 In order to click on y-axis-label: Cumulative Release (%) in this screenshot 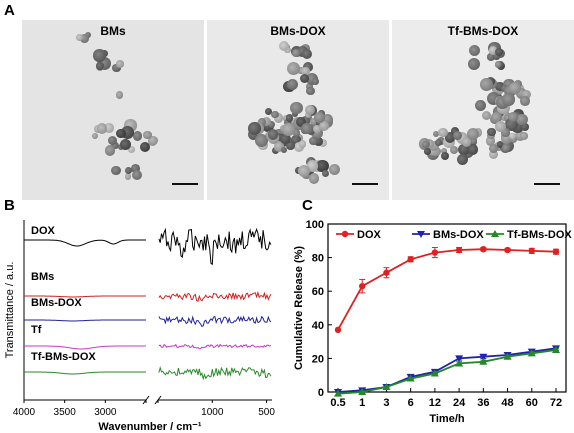, I will do `click(299, 308)`.